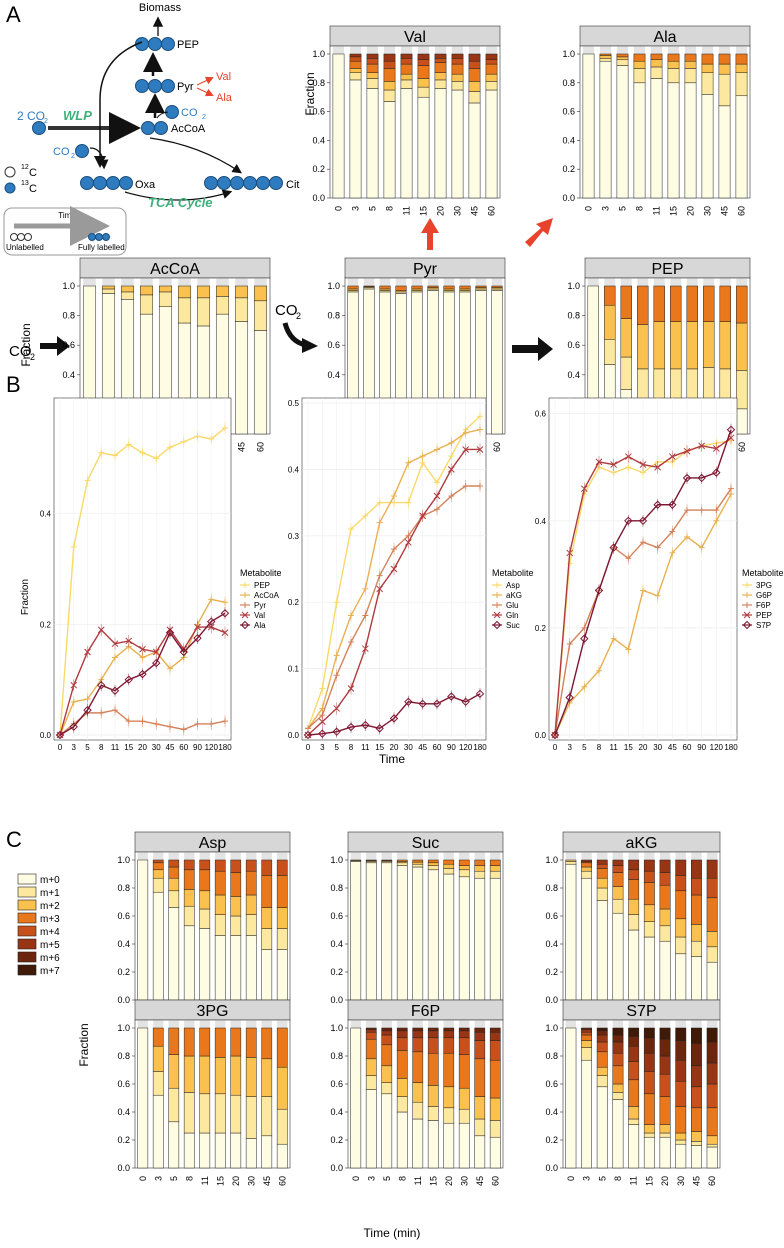 The image size is (784, 1248). What do you see at coordinates (189, 113) in the screenshot?
I see `co2-label-pyr: CO` at bounding box center [189, 113].